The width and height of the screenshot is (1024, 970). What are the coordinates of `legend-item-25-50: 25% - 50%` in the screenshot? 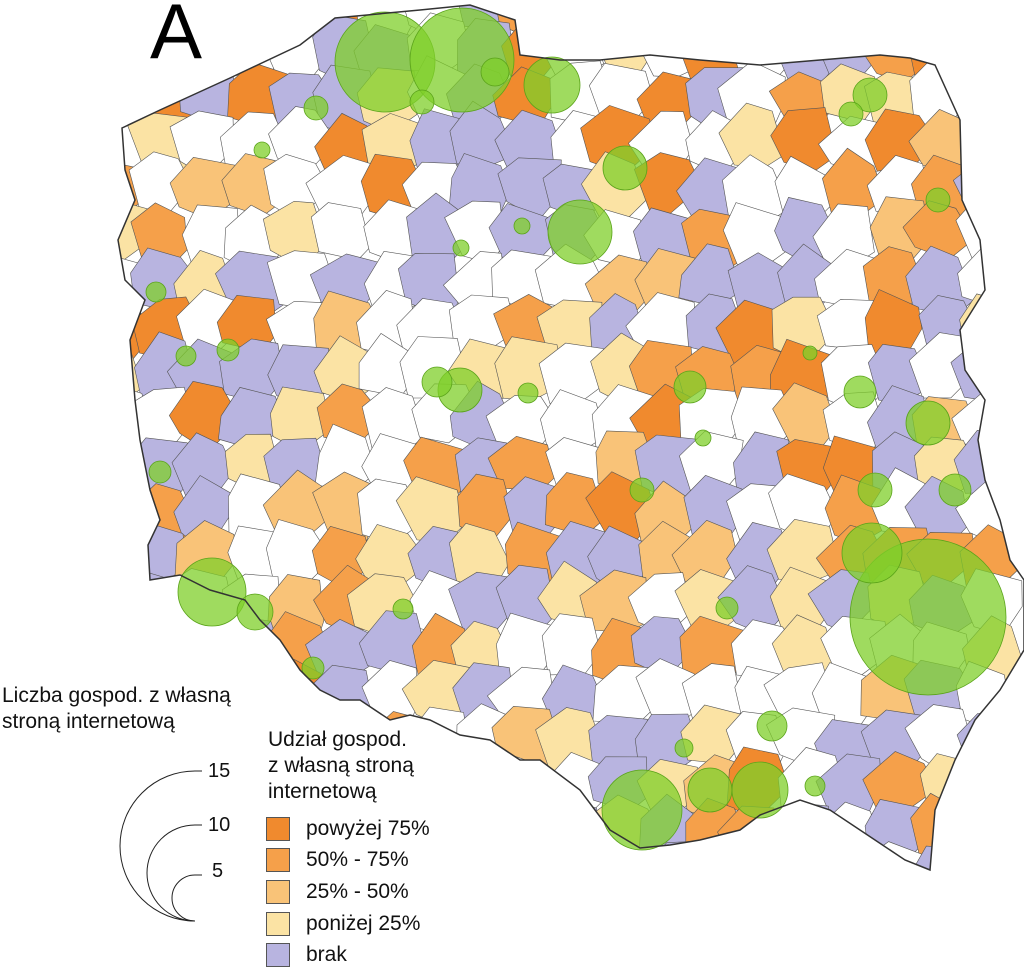 It's located at (337, 892).